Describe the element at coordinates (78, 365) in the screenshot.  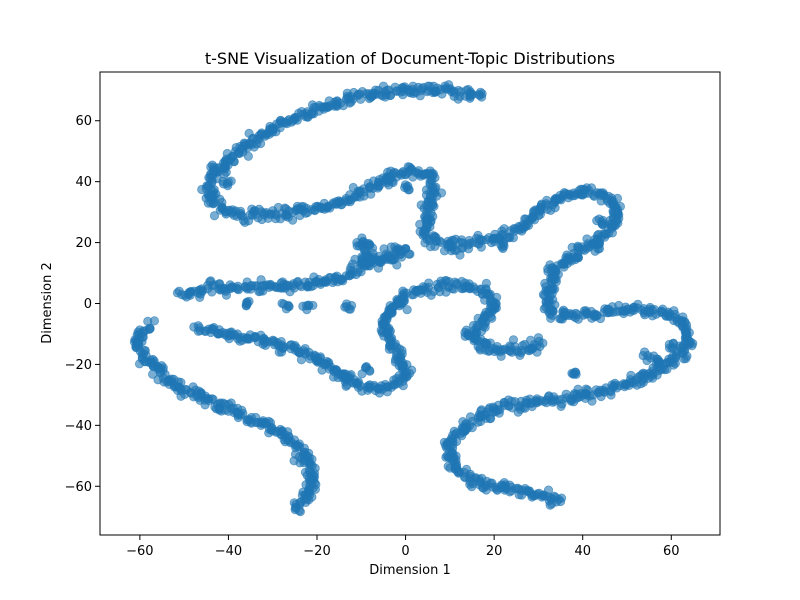
I see `y-tick-label: −20` at that location.